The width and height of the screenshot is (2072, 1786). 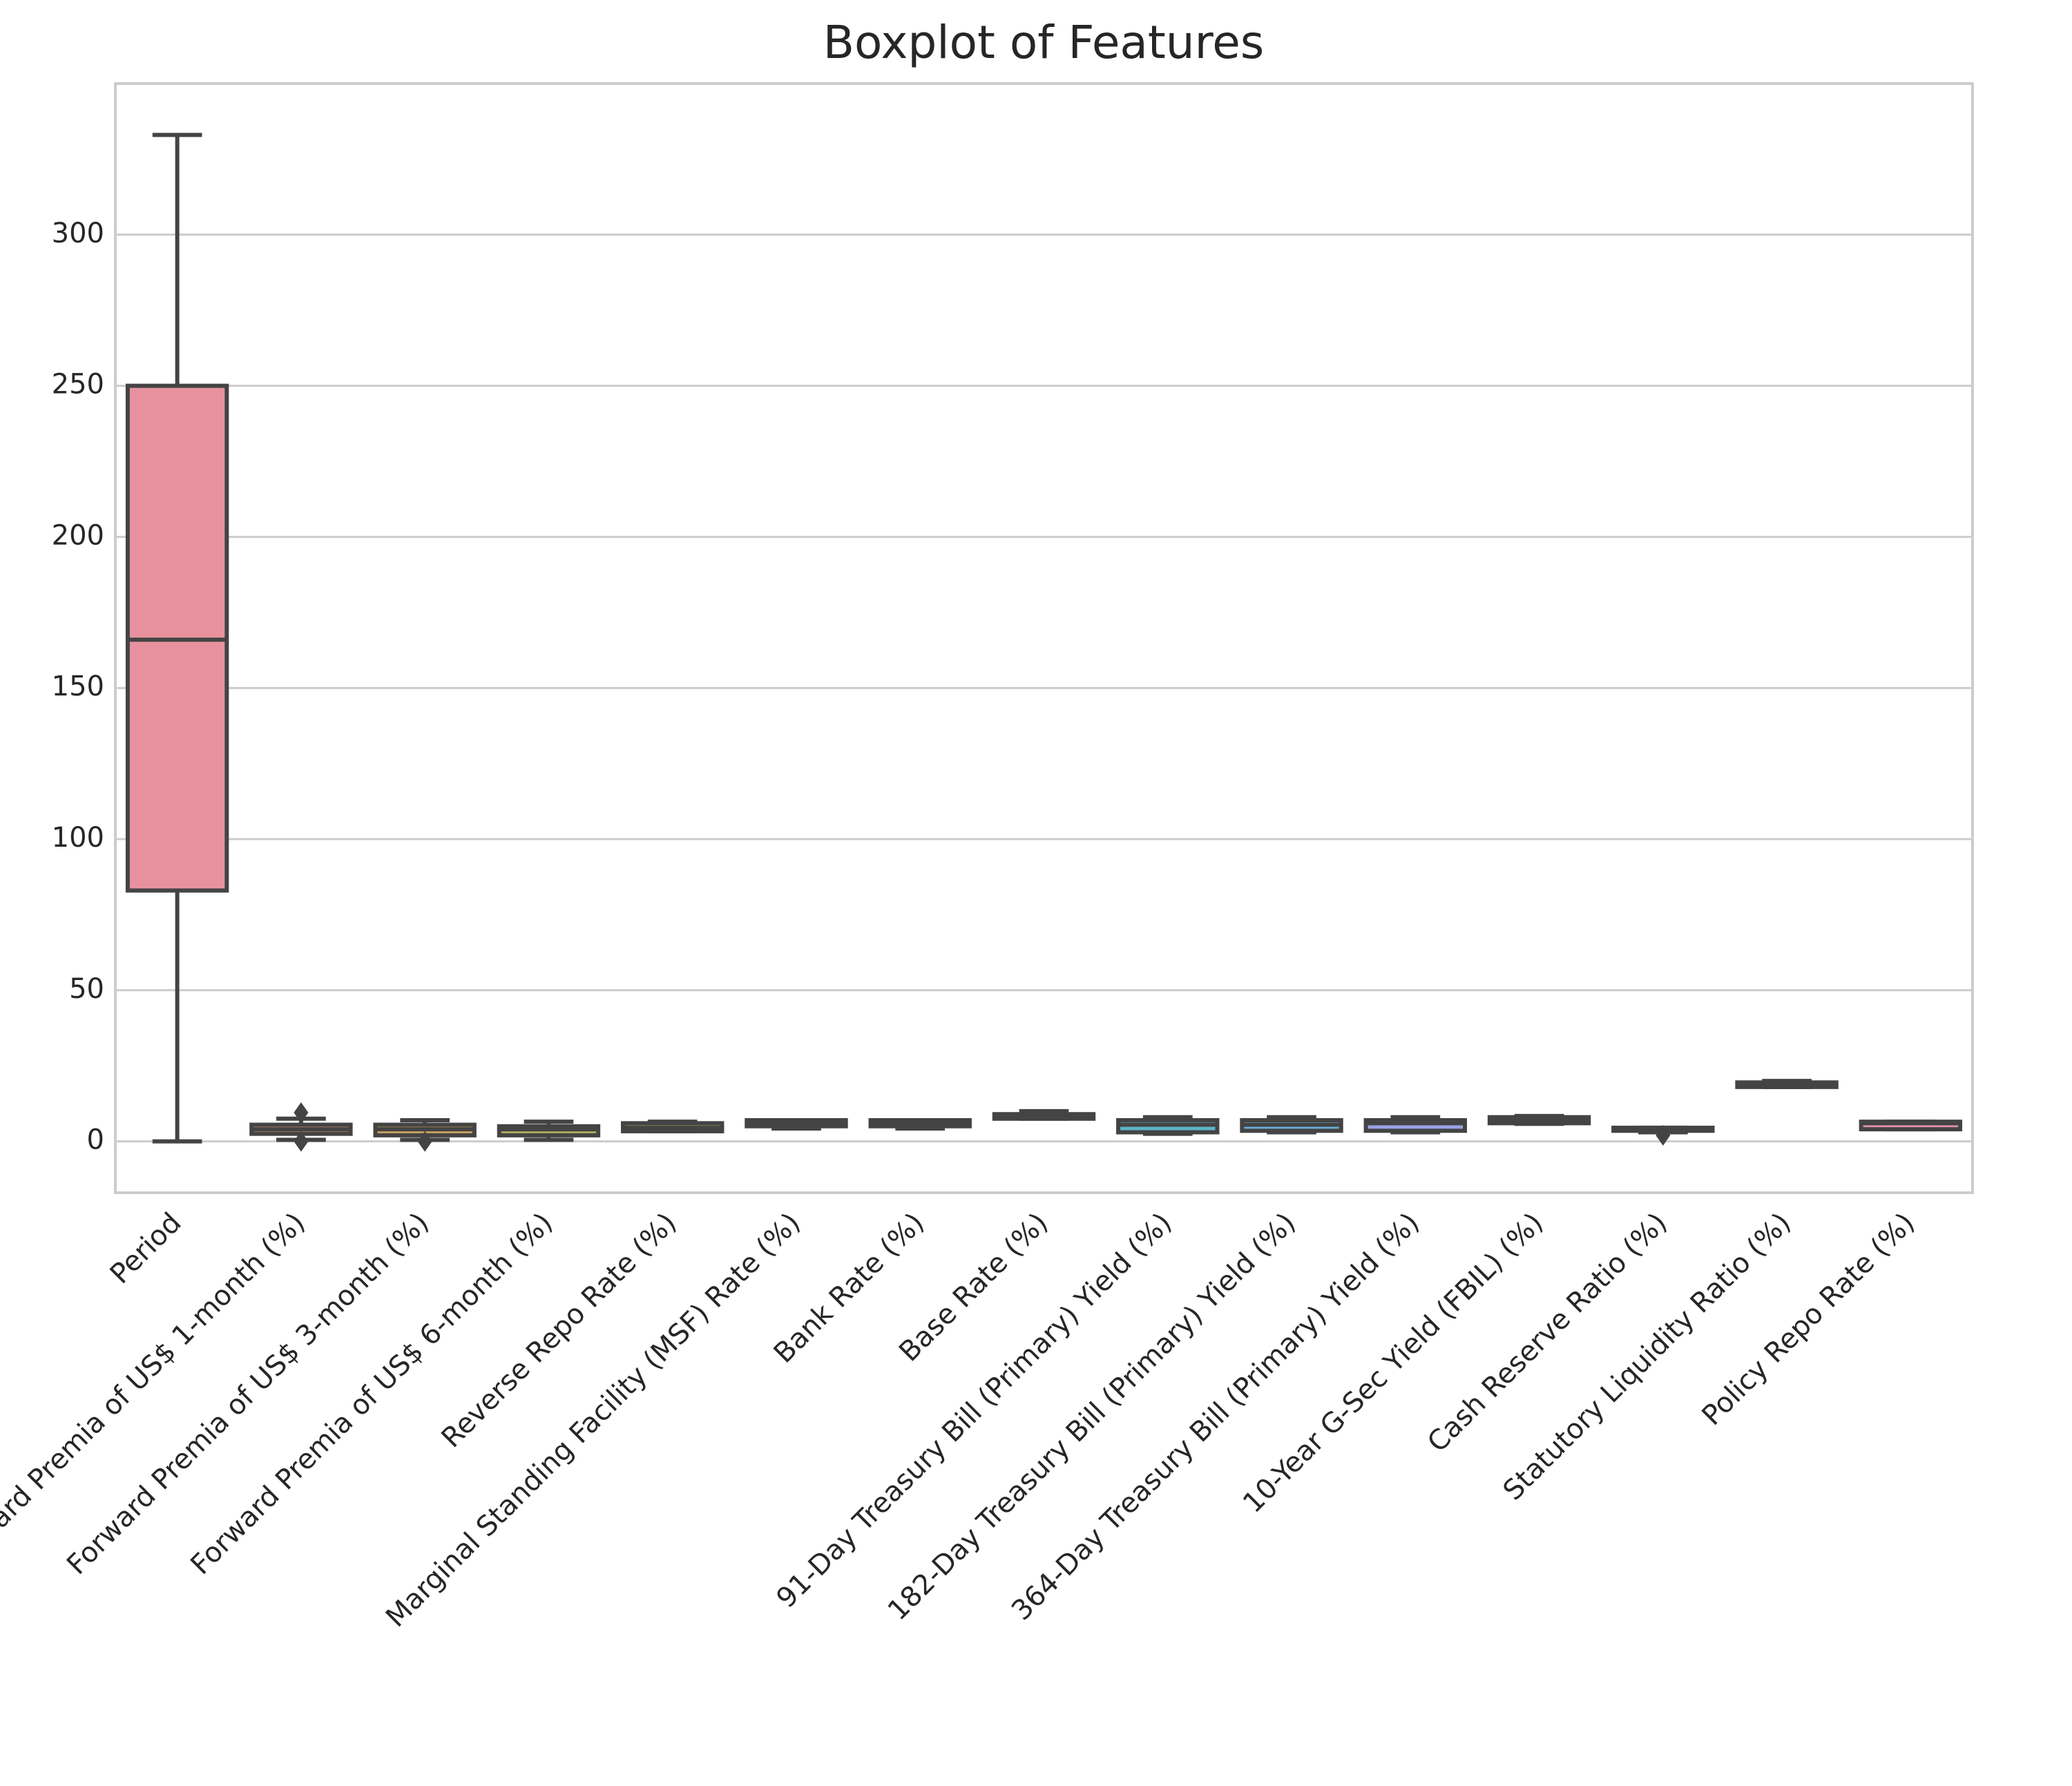 What do you see at coordinates (1044, 42) in the screenshot?
I see `chart-title: Boxplot of Features` at bounding box center [1044, 42].